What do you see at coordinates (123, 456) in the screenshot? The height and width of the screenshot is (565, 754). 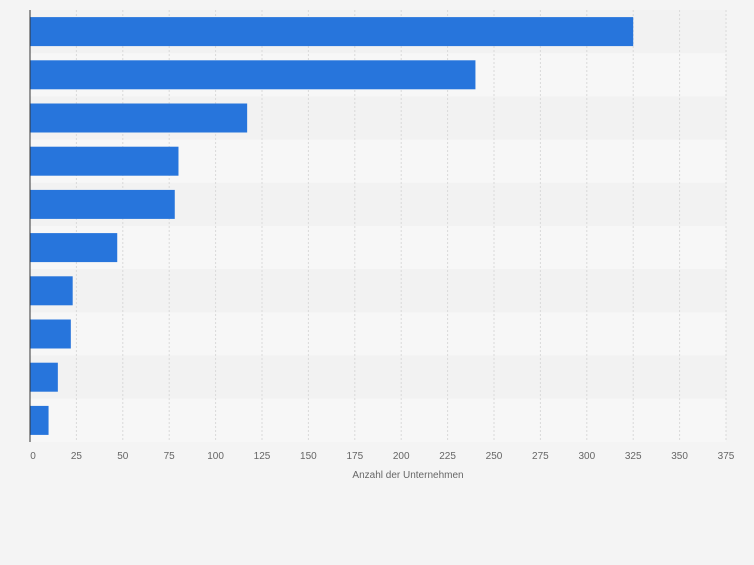 I see `x-tick-label: 50` at bounding box center [123, 456].